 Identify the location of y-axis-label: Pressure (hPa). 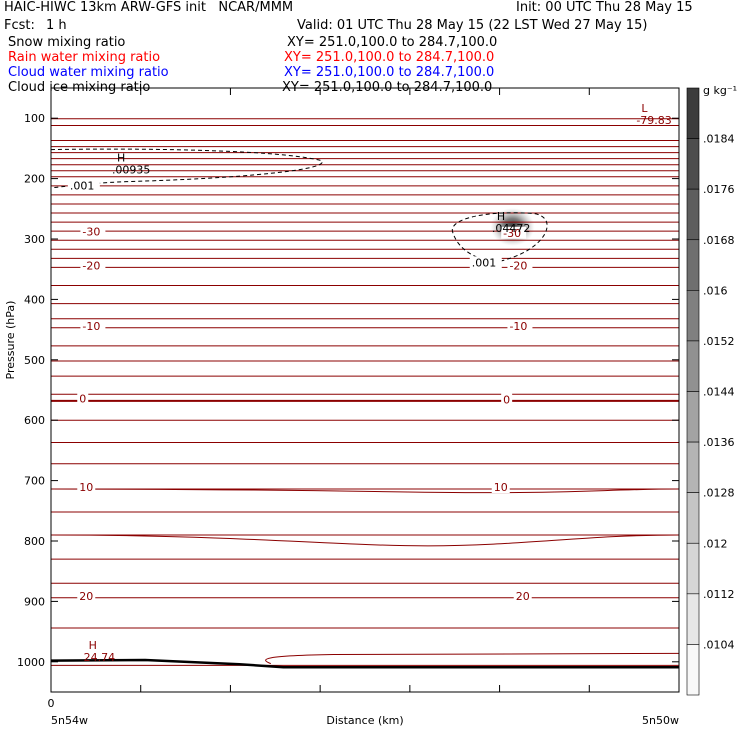
(10, 340).